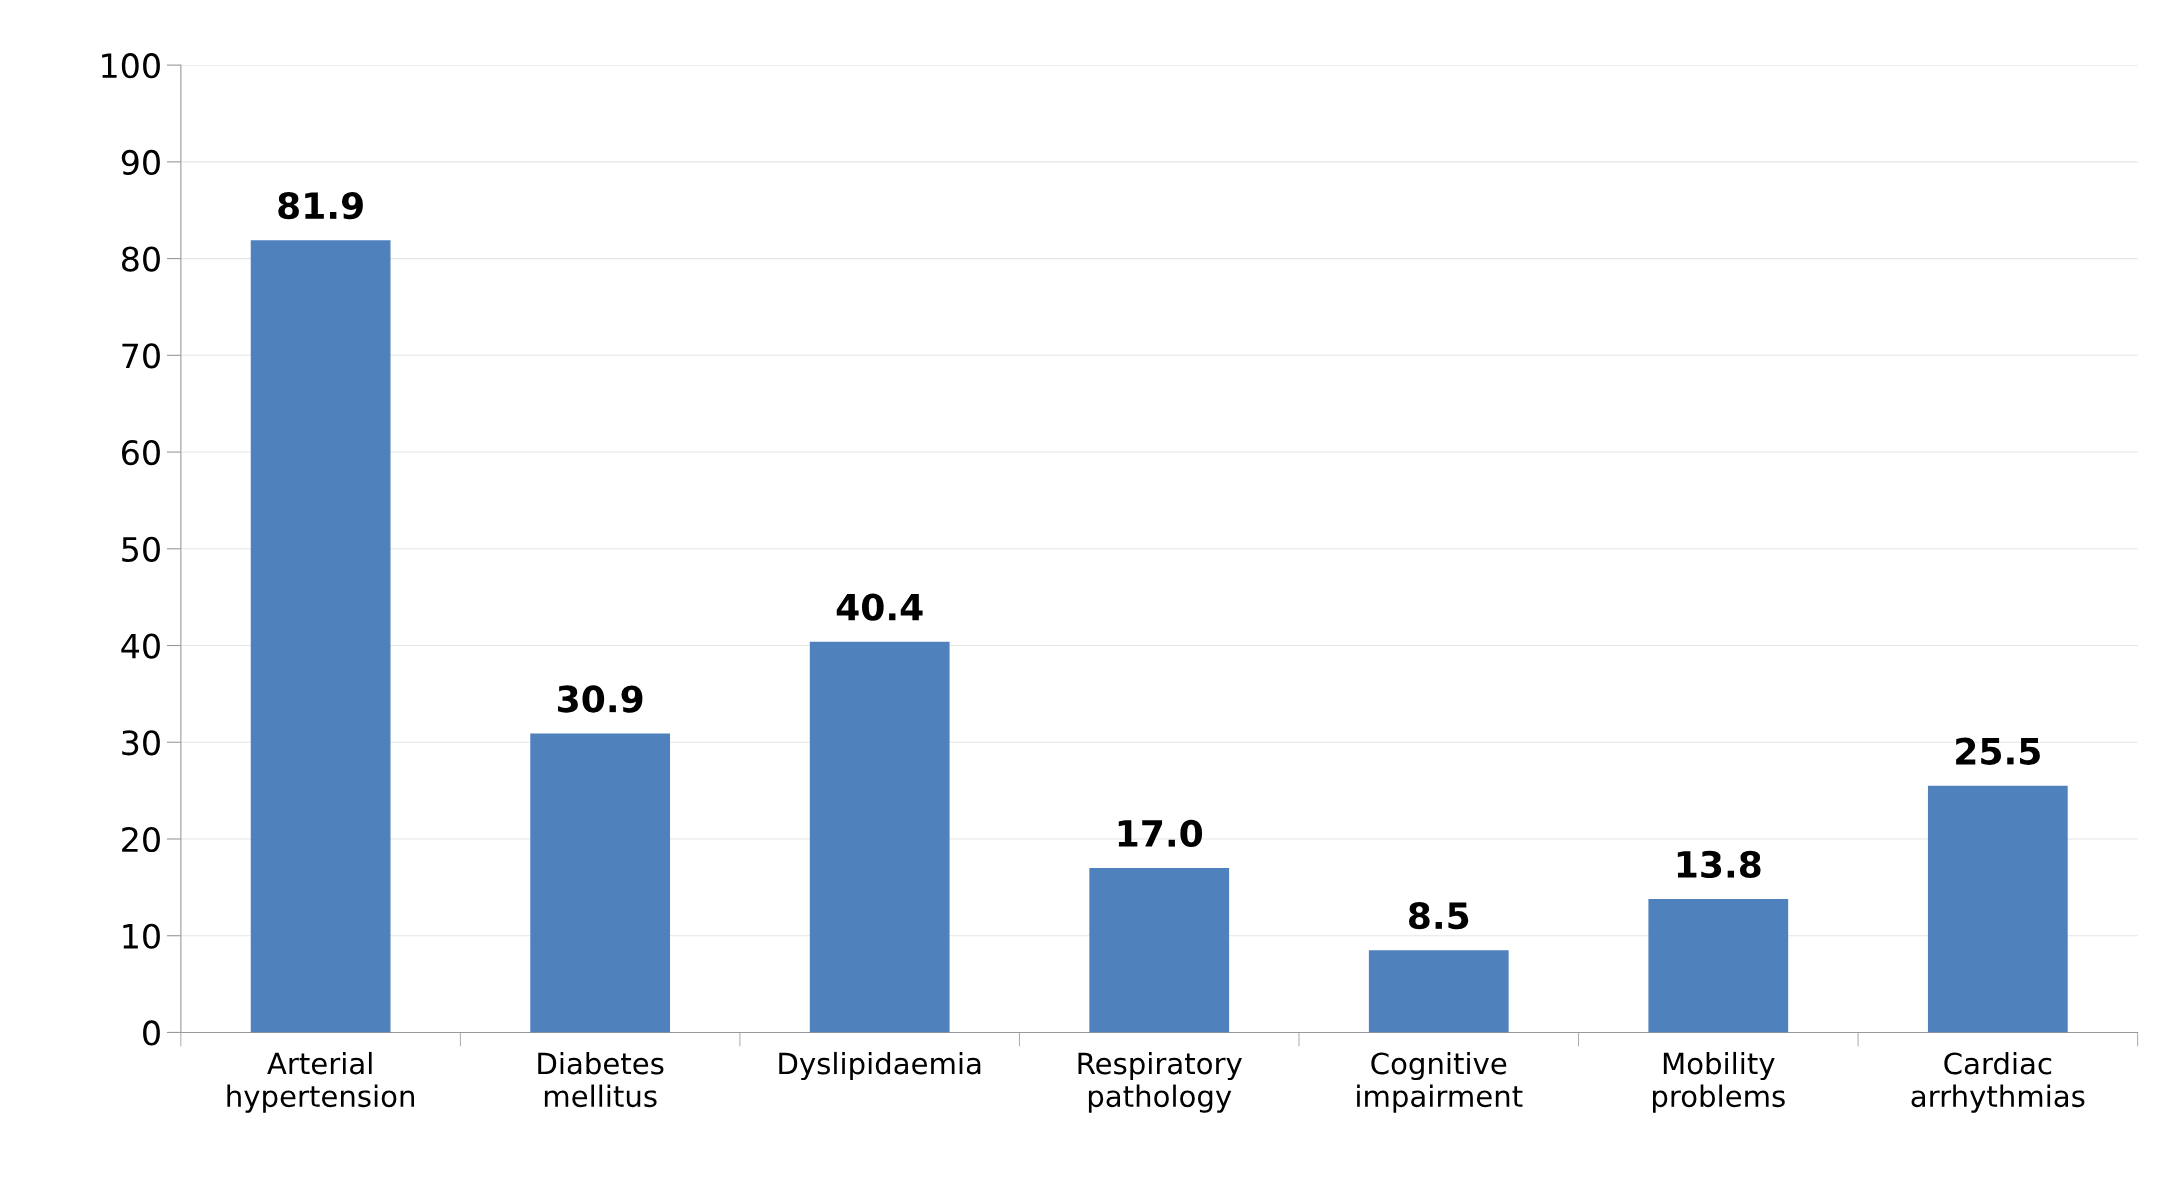 Image resolution: width=2179 pixels, height=1184 pixels. I want to click on data-label: 40.4, so click(879, 607).